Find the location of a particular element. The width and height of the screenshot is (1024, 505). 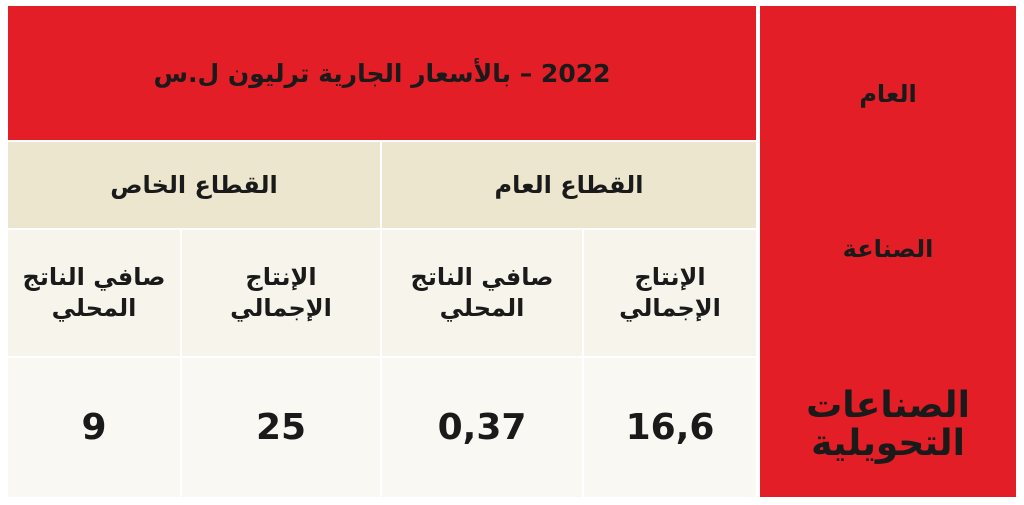

value-cell-text: 25 is located at coordinates (281, 427).